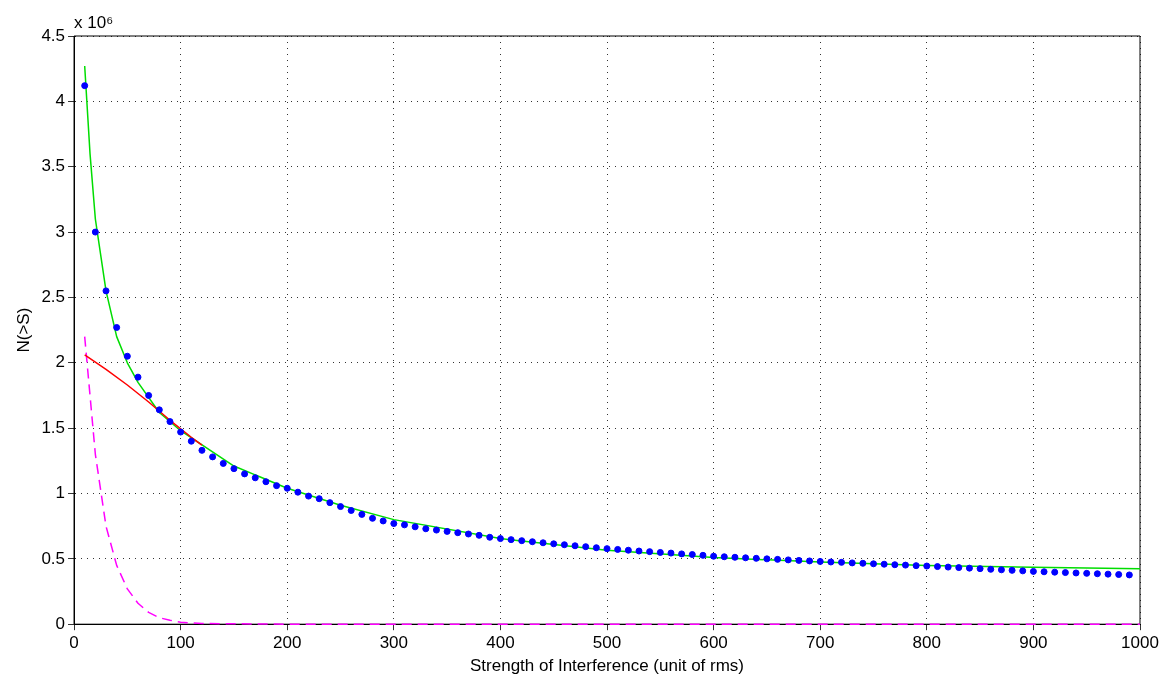 Image resolution: width=1176 pixels, height=681 pixels. Describe the element at coordinates (926, 643) in the screenshot. I see `x-tick-label: 800` at that location.